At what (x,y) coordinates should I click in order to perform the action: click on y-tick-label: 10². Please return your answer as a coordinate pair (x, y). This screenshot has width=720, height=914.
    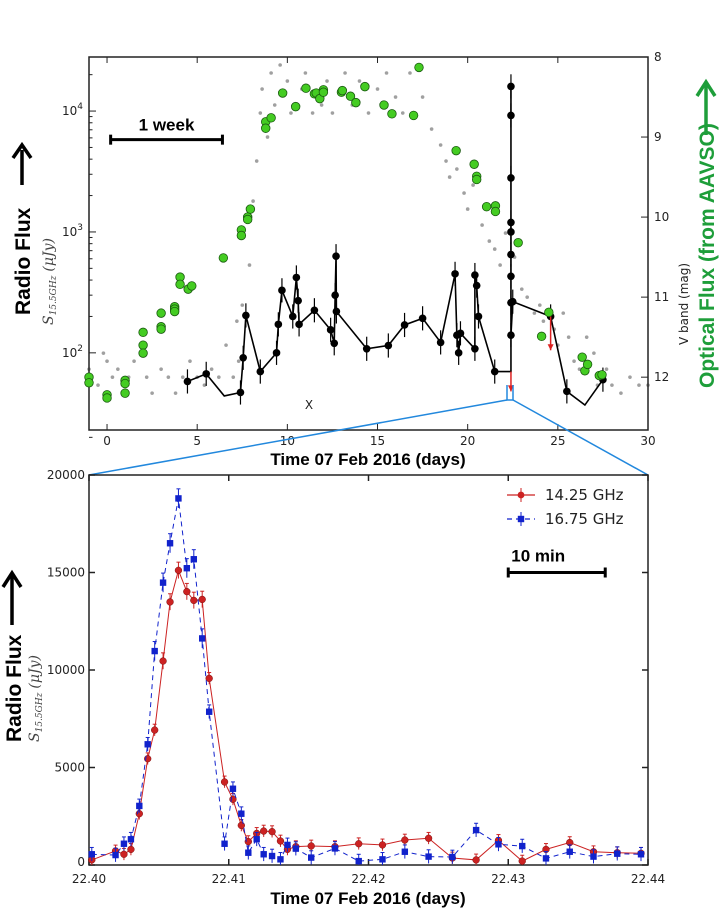
    Looking at the image, I should click on (72, 352).